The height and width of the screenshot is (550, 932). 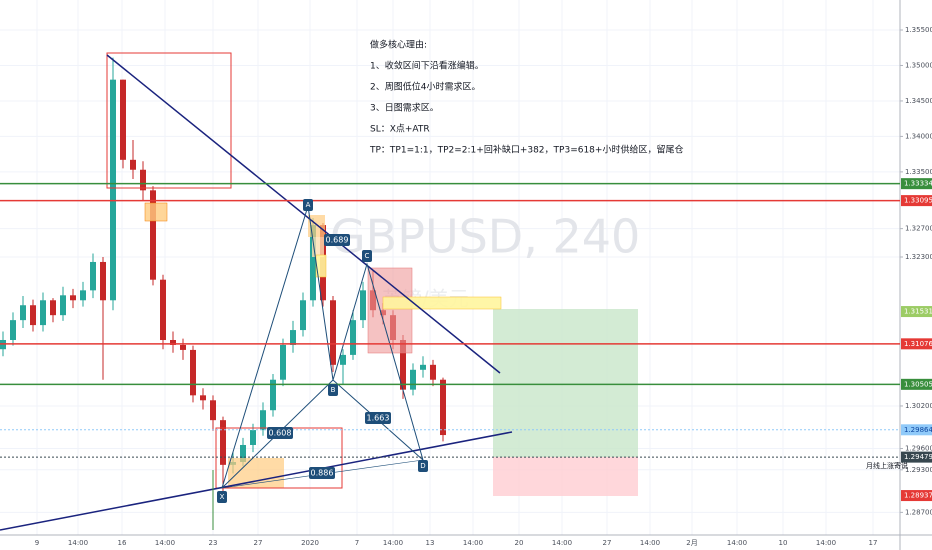 What do you see at coordinates (169, 120) in the screenshot?
I see `box` at bounding box center [169, 120].